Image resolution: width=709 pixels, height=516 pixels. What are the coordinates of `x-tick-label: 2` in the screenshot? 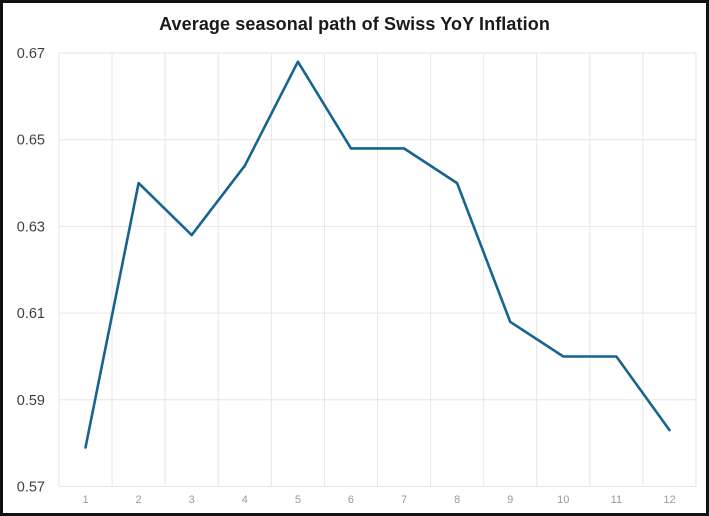 It's located at (139, 500).